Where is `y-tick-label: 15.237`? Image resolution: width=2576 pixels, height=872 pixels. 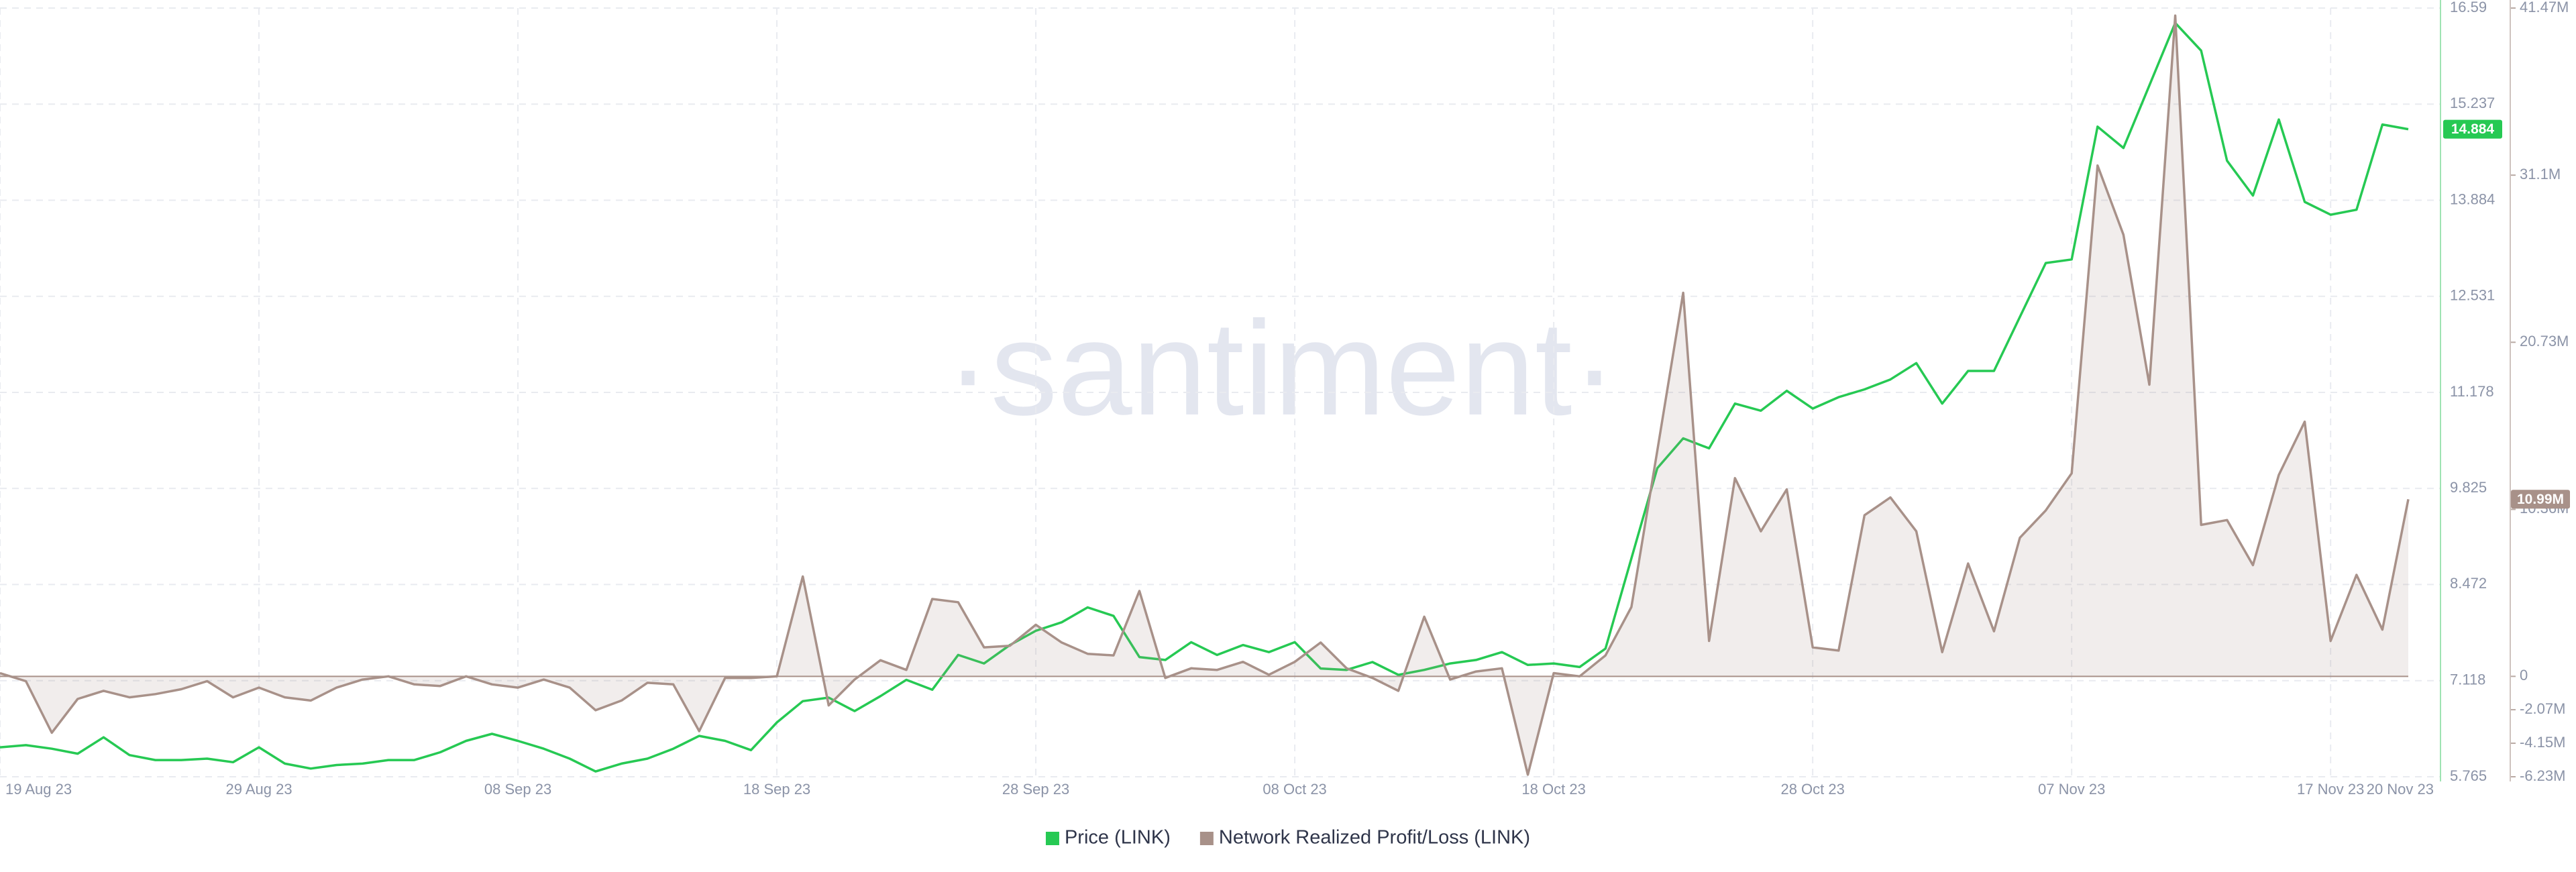 y-tick-label: 15.237 is located at coordinates (2472, 103).